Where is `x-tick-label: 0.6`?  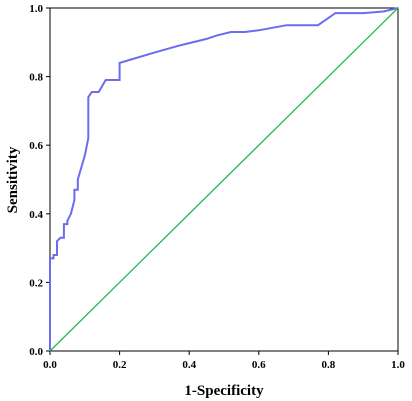
x-tick-label: 0.6 is located at coordinates (259, 365).